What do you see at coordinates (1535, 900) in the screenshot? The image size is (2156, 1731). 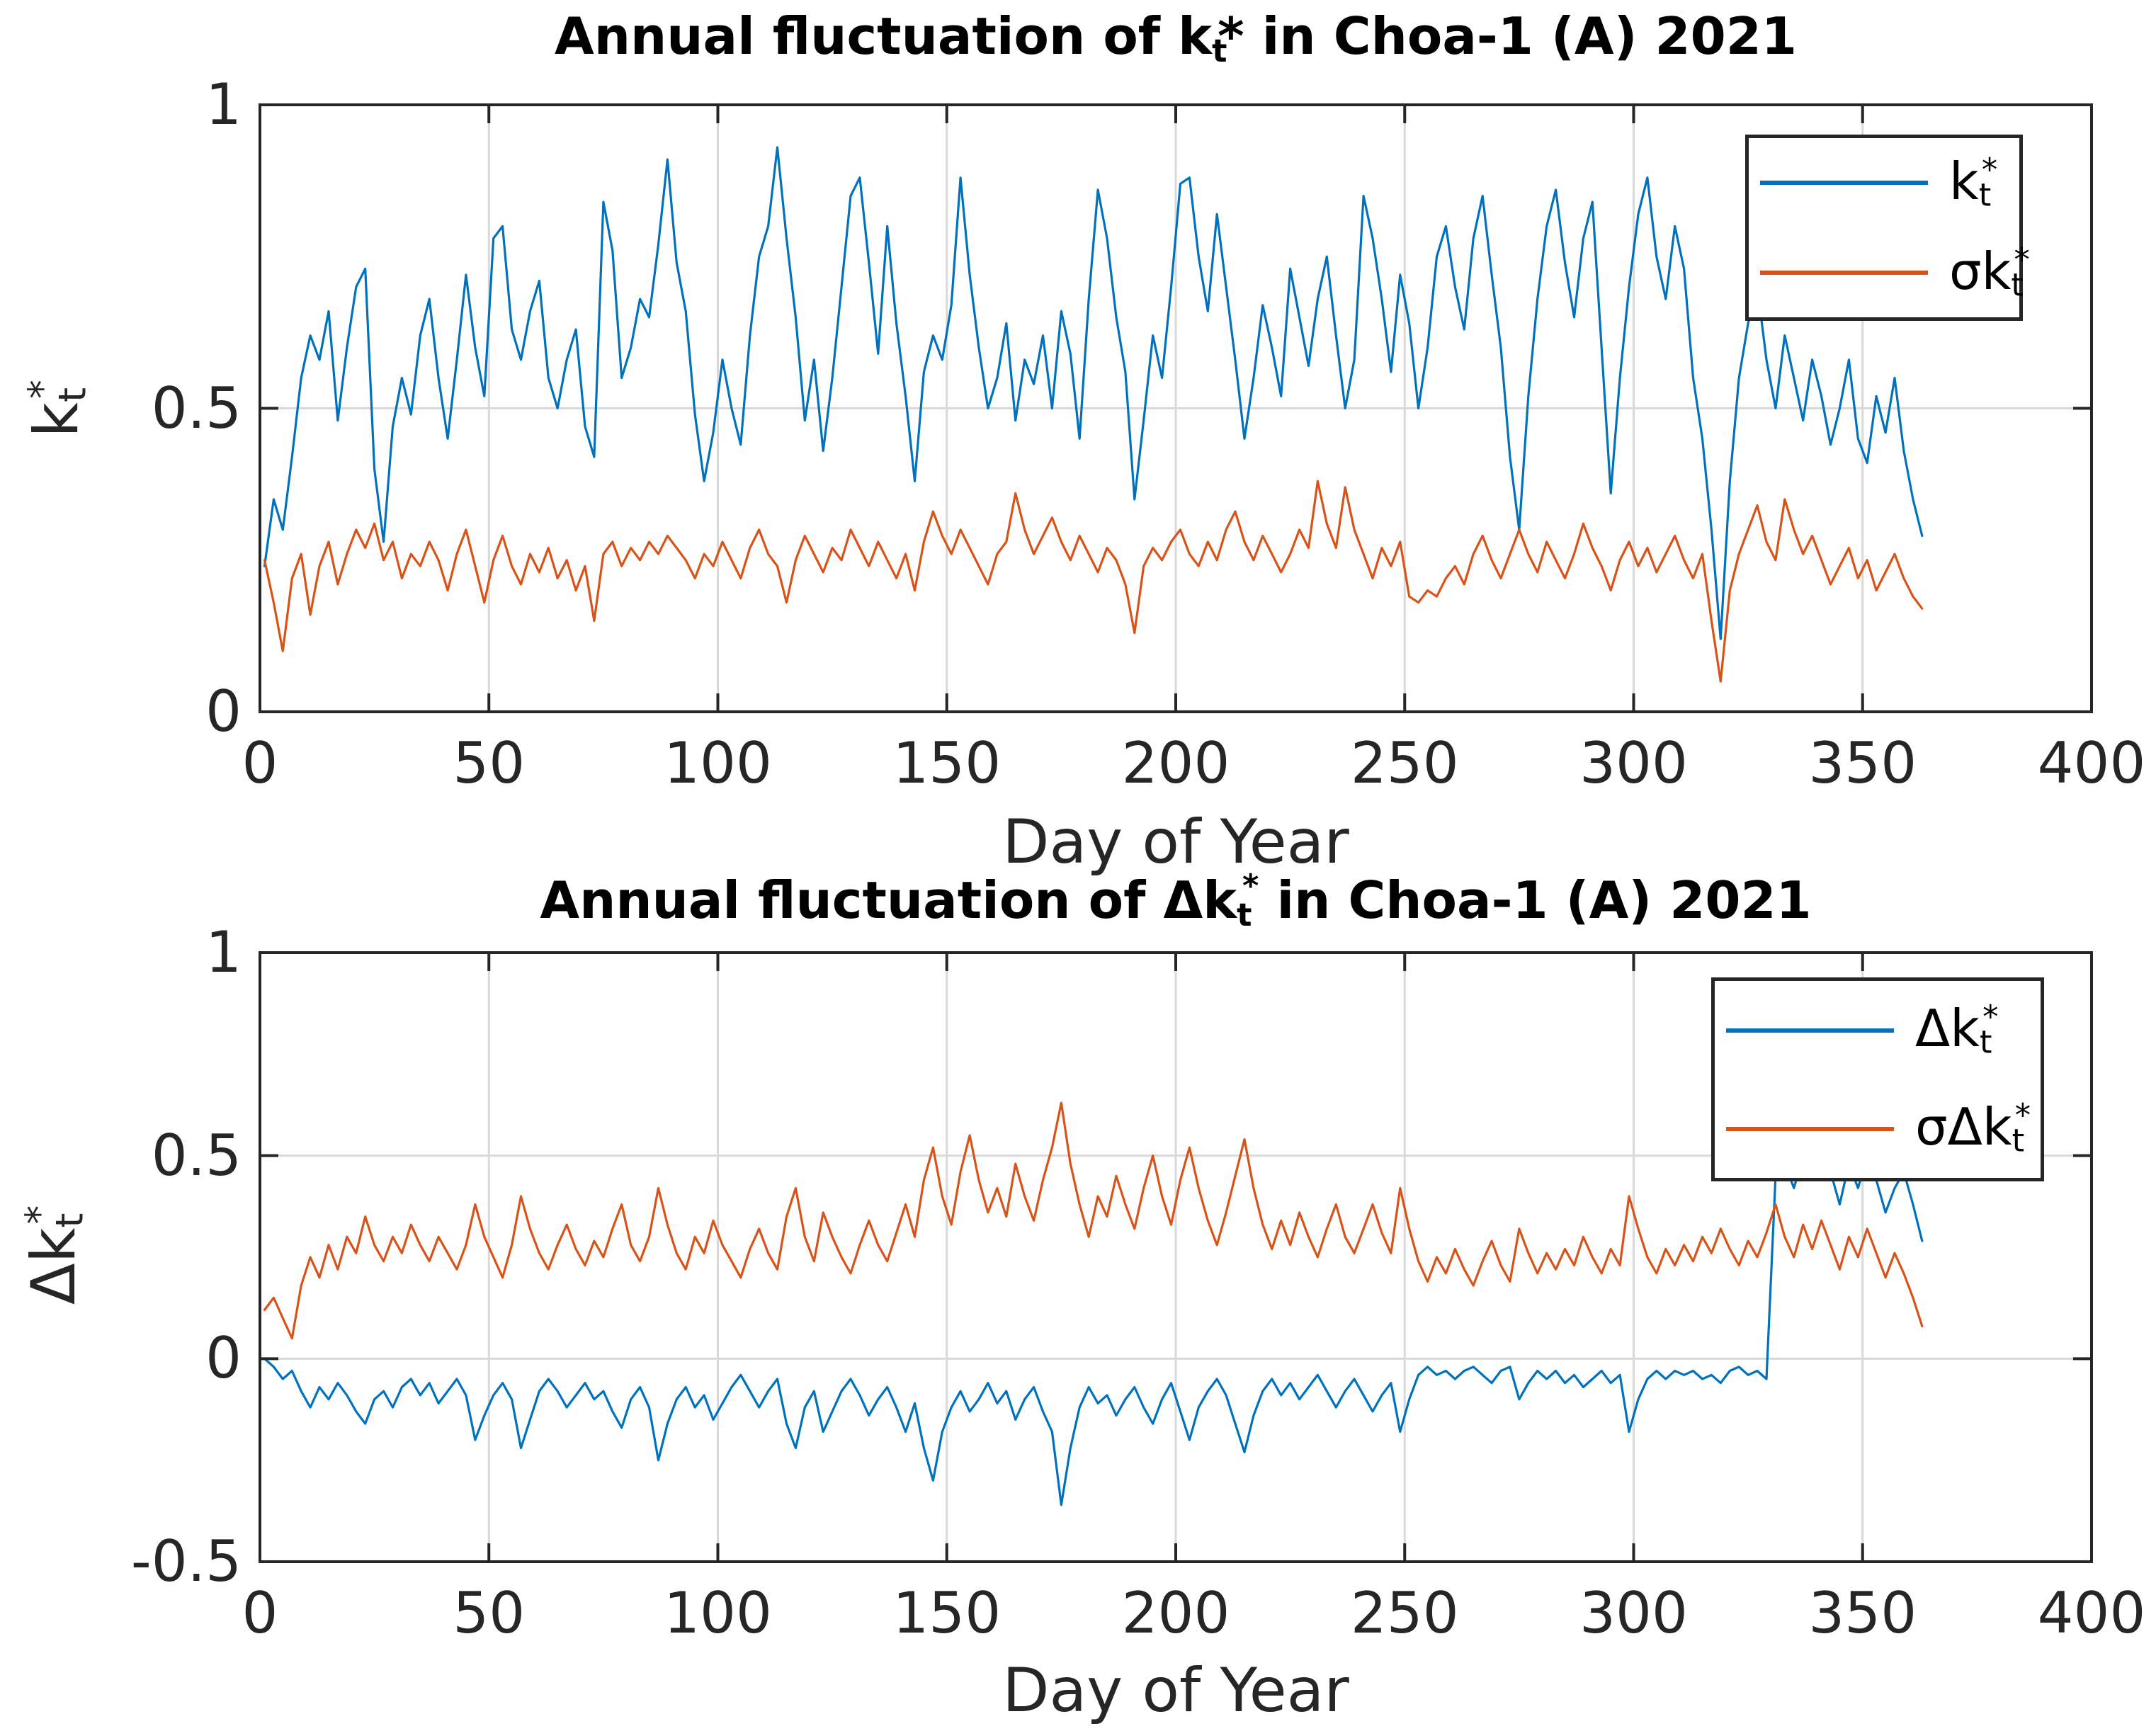 I see `chart2-title-post: in Choa-1 (A) 2021` at bounding box center [1535, 900].